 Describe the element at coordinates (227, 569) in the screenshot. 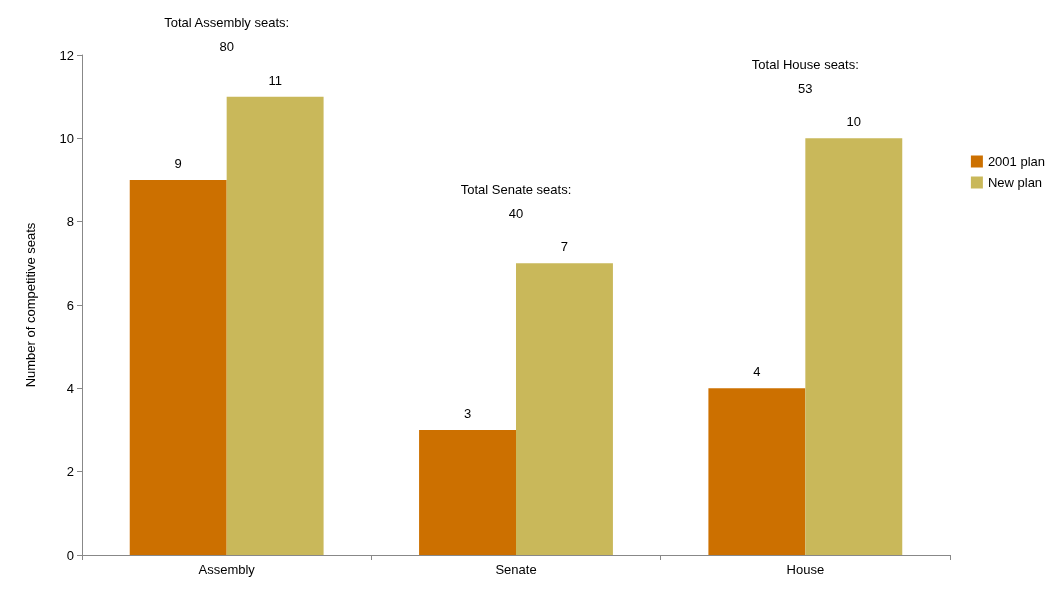

I see `x-tick-label: Assembly` at that location.